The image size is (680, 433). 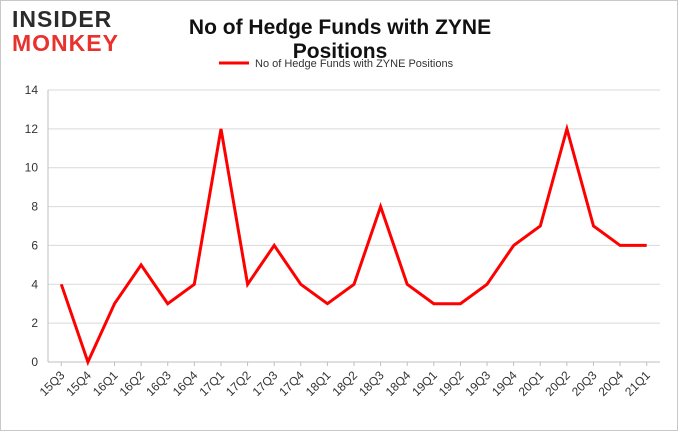 What do you see at coordinates (34, 284) in the screenshot?
I see `y-tick-label: 4` at bounding box center [34, 284].